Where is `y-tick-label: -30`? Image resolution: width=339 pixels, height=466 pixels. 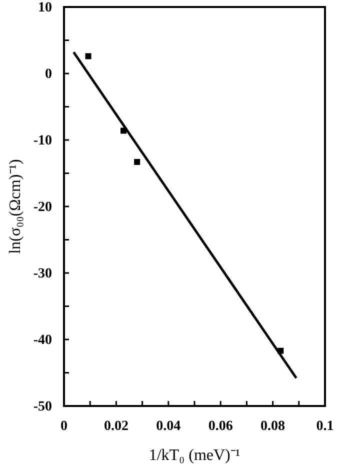 y-tick-label: -30 is located at coordinates (42, 274).